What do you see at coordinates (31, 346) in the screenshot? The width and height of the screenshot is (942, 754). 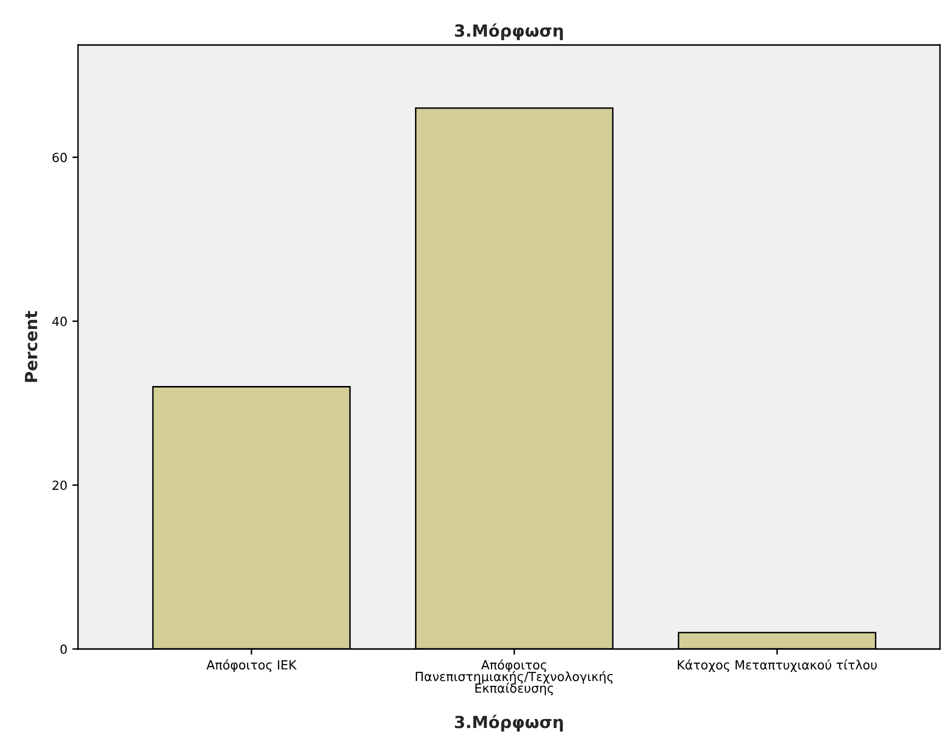 I see `y-axis-title: Percent` at bounding box center [31, 346].